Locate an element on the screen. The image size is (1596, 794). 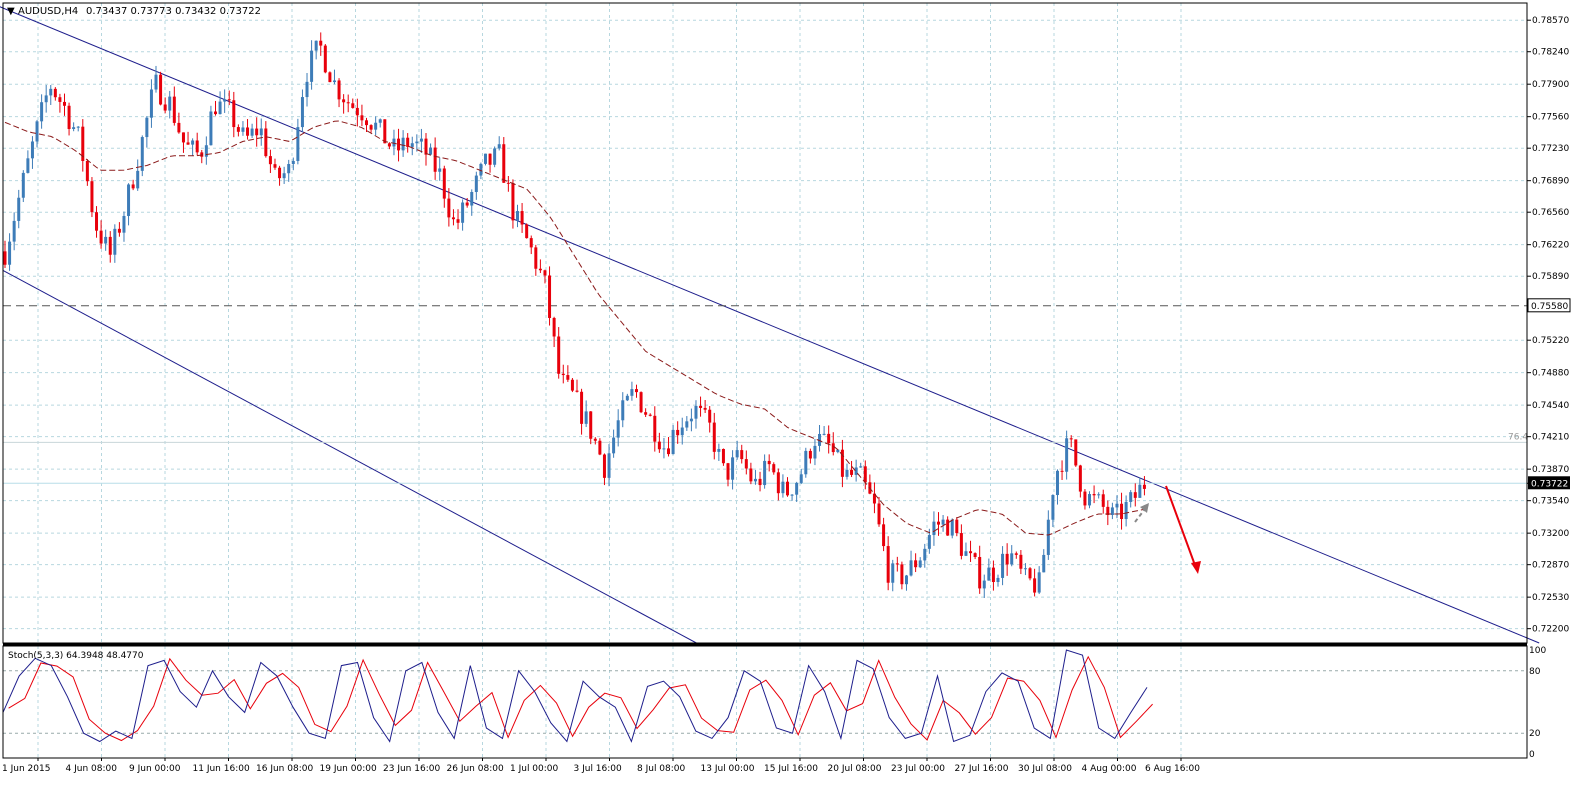
price-tick-label: 0.78240 is located at coordinates (1550, 53).